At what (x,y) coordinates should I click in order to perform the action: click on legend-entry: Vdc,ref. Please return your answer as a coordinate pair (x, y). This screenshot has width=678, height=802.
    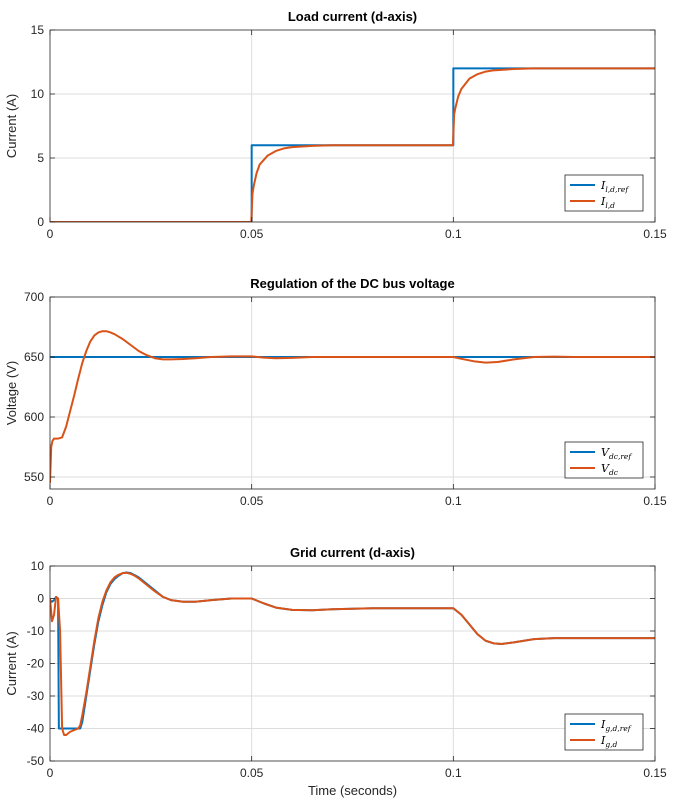
    Looking at the image, I should click on (616, 453).